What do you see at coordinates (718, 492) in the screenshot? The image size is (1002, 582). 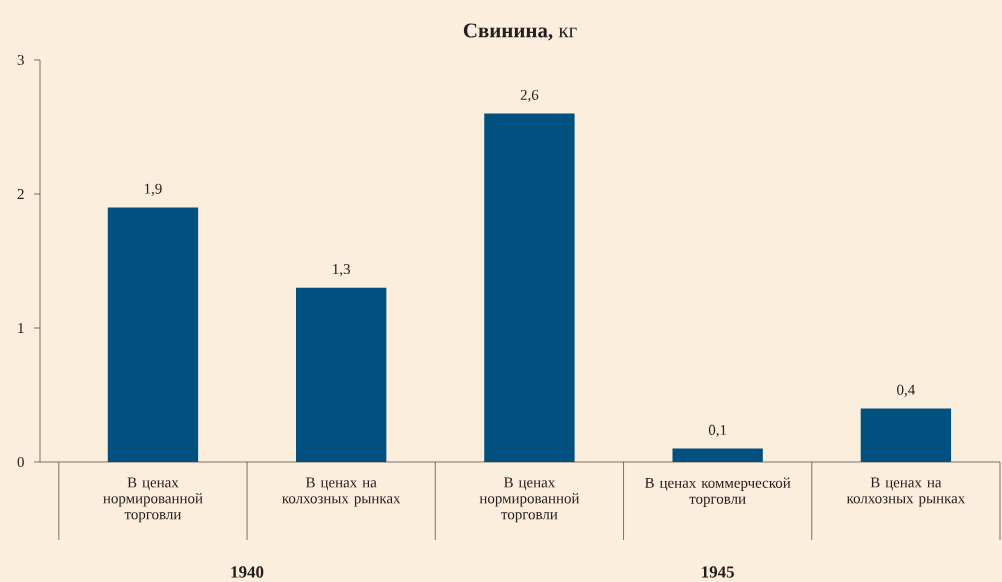 I see `x-tick-label: В ценах коммерческой торговли` at bounding box center [718, 492].